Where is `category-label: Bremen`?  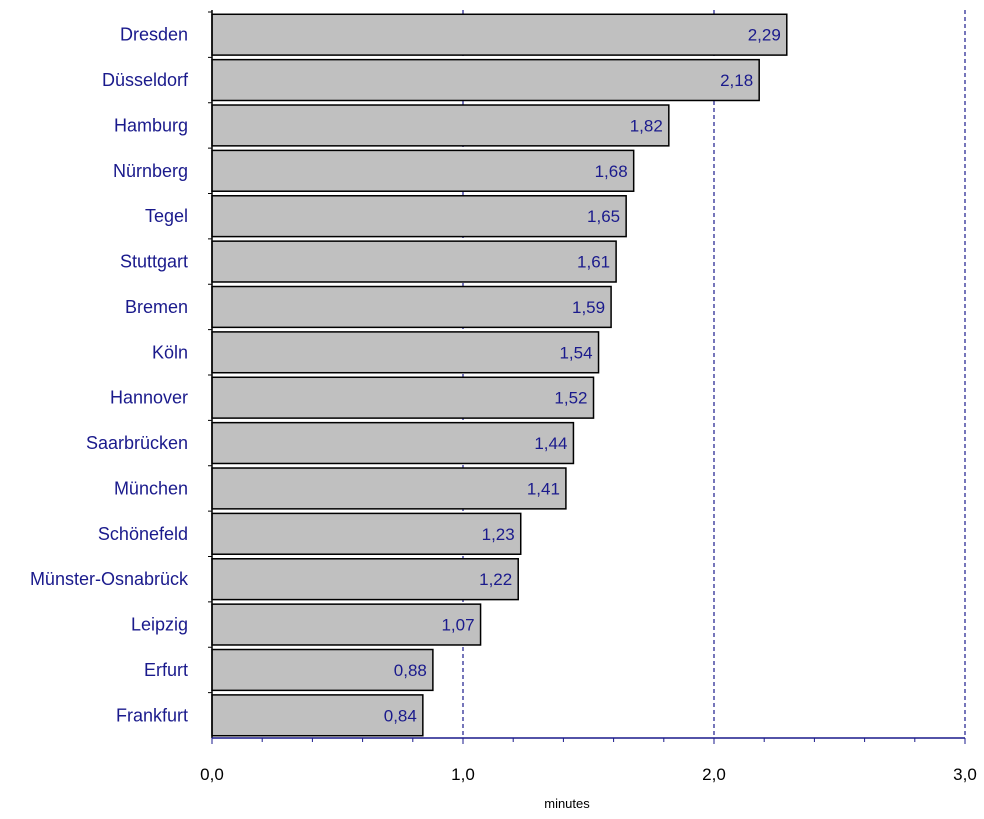
category-label: Bremen is located at coordinates (156, 307).